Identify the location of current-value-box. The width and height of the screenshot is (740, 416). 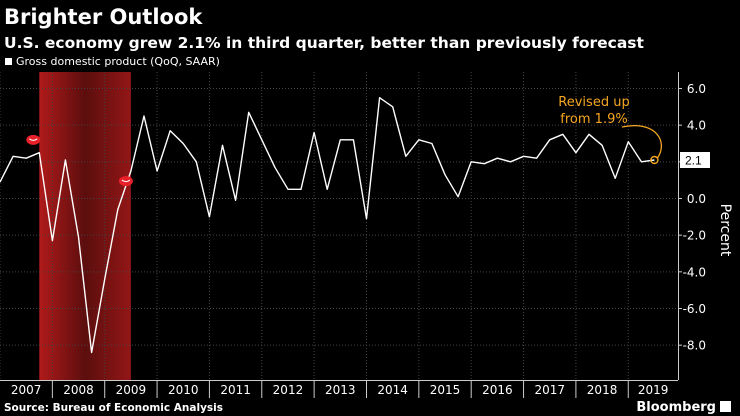
(695, 160).